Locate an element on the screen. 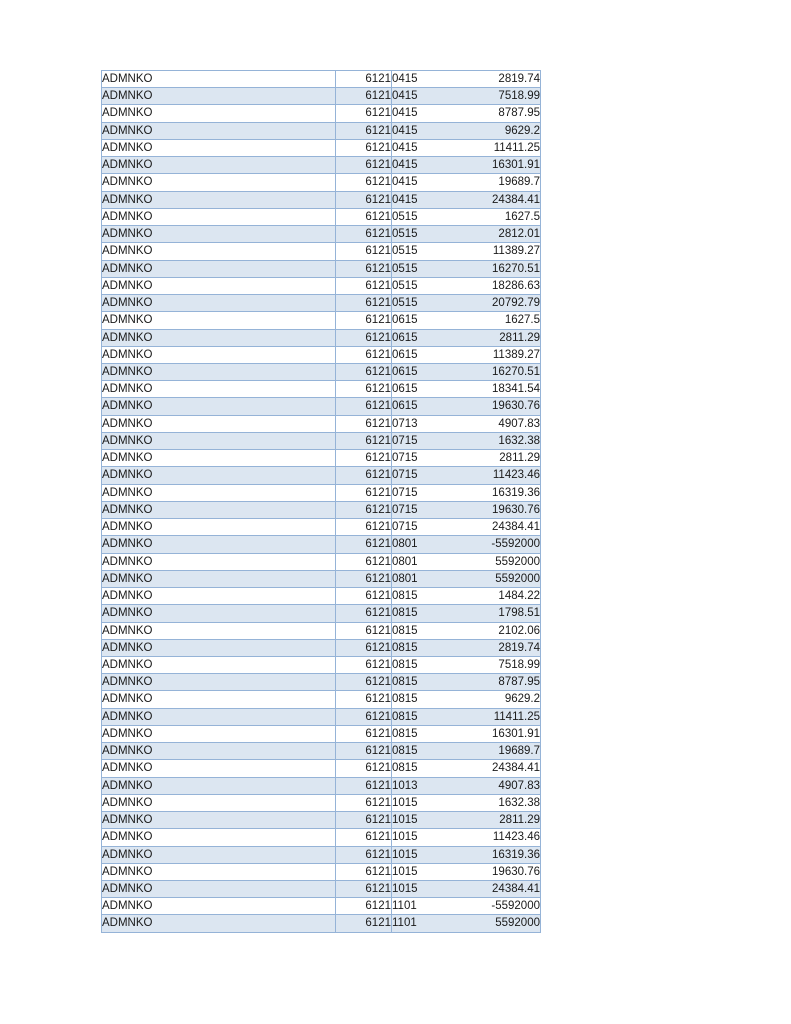 Image resolution: width=791 pixels, height=1024 pixels. table-row: ADMNKO 6121 0815 1484.22 is located at coordinates (321, 596).